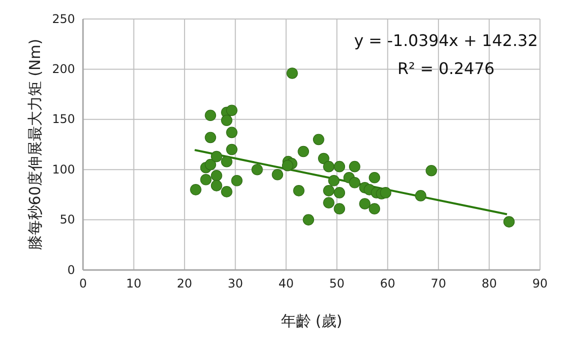  I want to click on x-tick-label: 10, so click(134, 283).